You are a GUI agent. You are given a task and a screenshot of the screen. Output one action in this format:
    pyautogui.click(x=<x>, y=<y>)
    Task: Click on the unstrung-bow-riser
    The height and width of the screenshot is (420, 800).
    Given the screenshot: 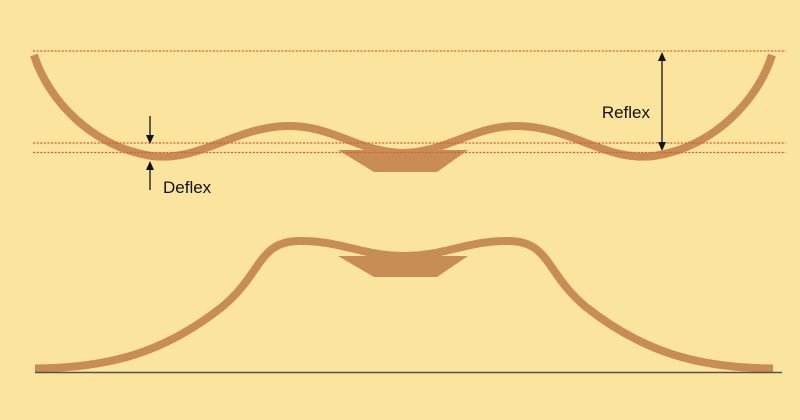 What is the action you would take?
    pyautogui.click(x=403, y=161)
    